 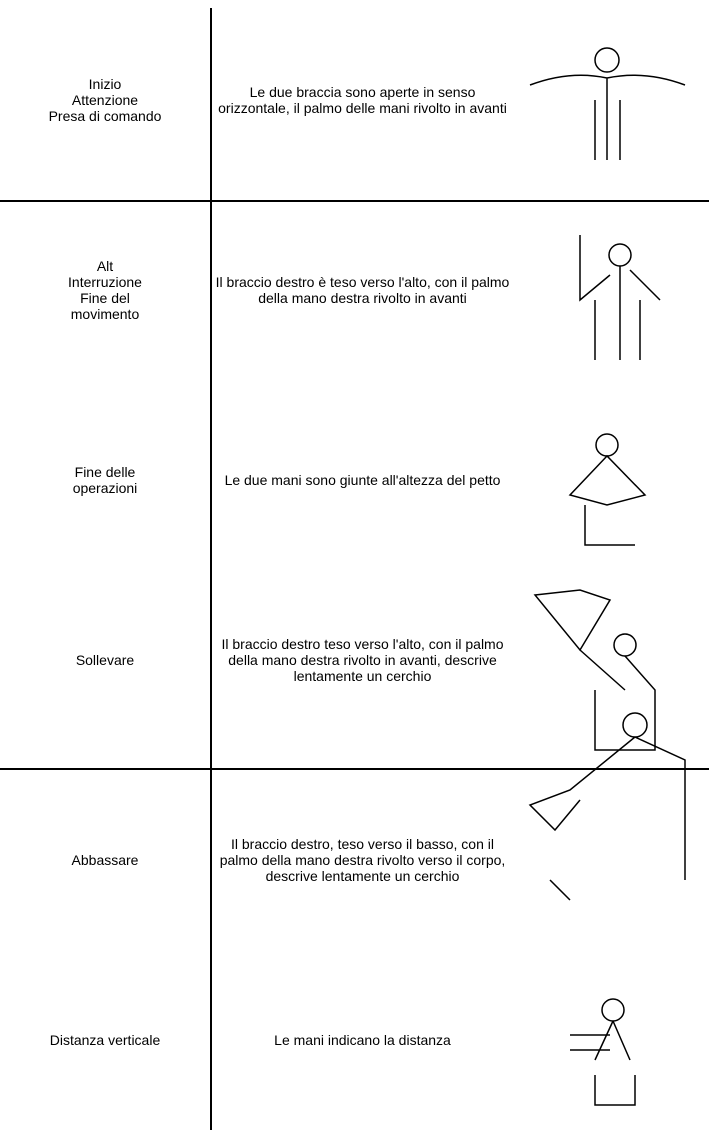 I want to click on signal-line: operazioni, so click(x=105, y=488).